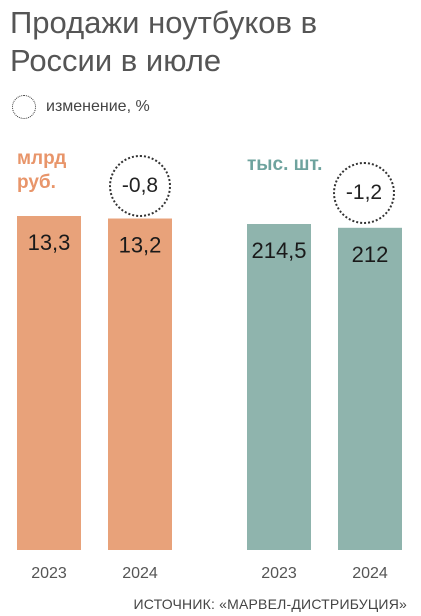  I want to click on value-label-units-2023: 214,5, so click(278, 250).